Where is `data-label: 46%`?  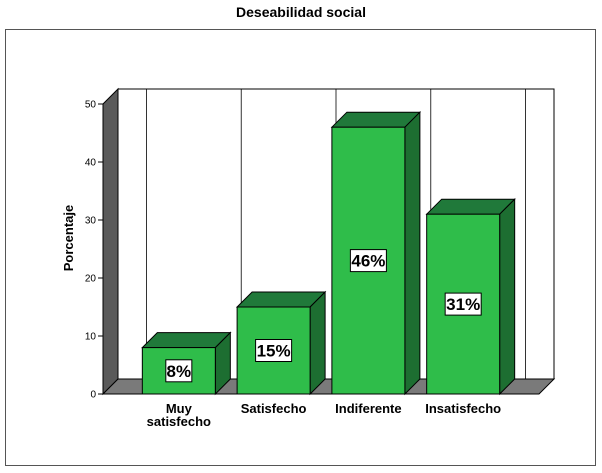 data-label: 46% is located at coordinates (368, 261).